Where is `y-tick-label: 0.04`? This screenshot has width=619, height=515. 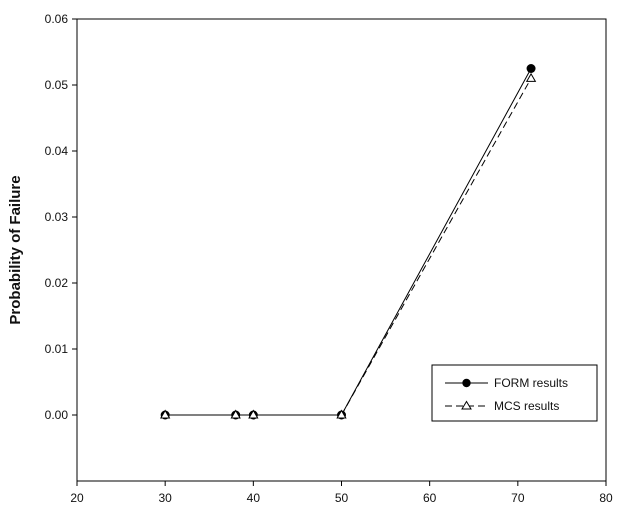 y-tick-label: 0.04 is located at coordinates (57, 151).